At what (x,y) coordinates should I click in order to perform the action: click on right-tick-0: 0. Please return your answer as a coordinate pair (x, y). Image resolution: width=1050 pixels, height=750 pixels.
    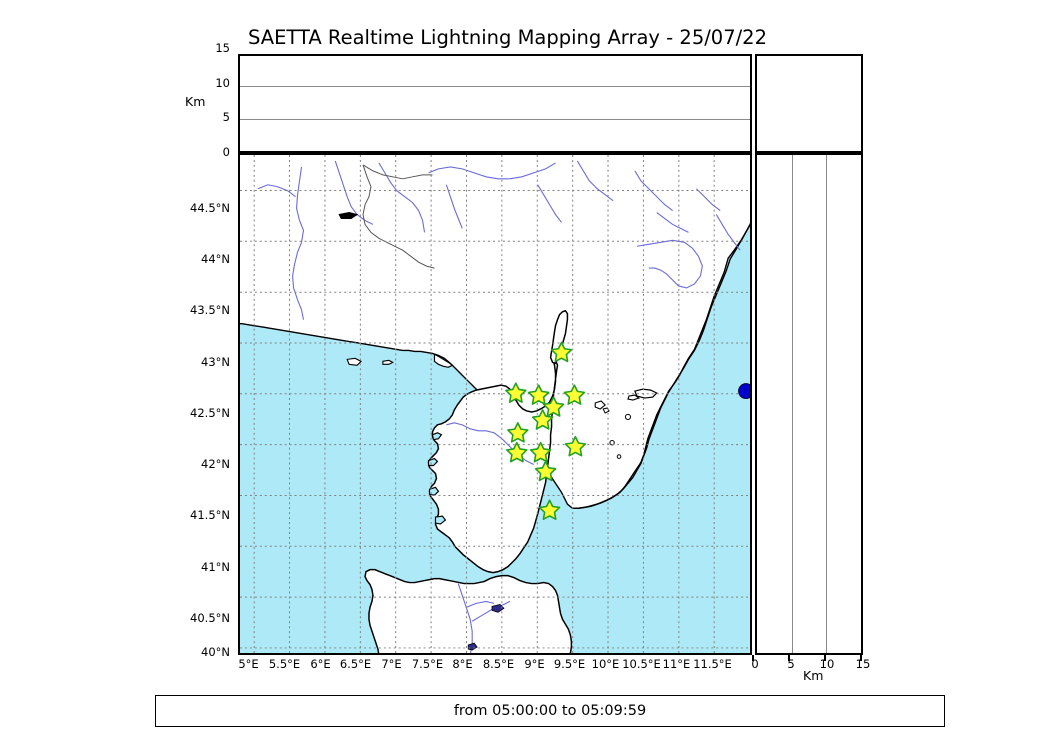
    Looking at the image, I should click on (755, 664).